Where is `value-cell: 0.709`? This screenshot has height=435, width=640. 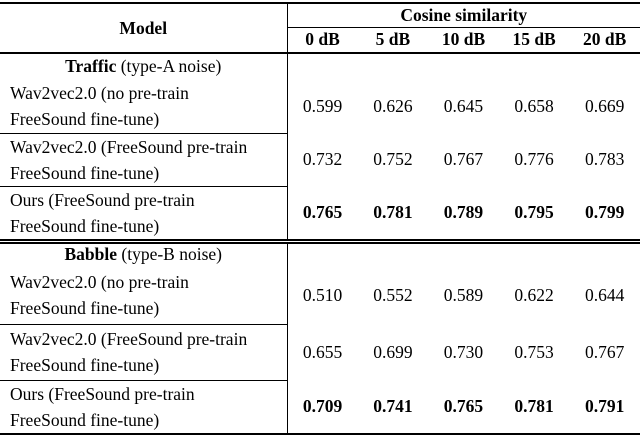
value-cell: 0.709 is located at coordinates (322, 405).